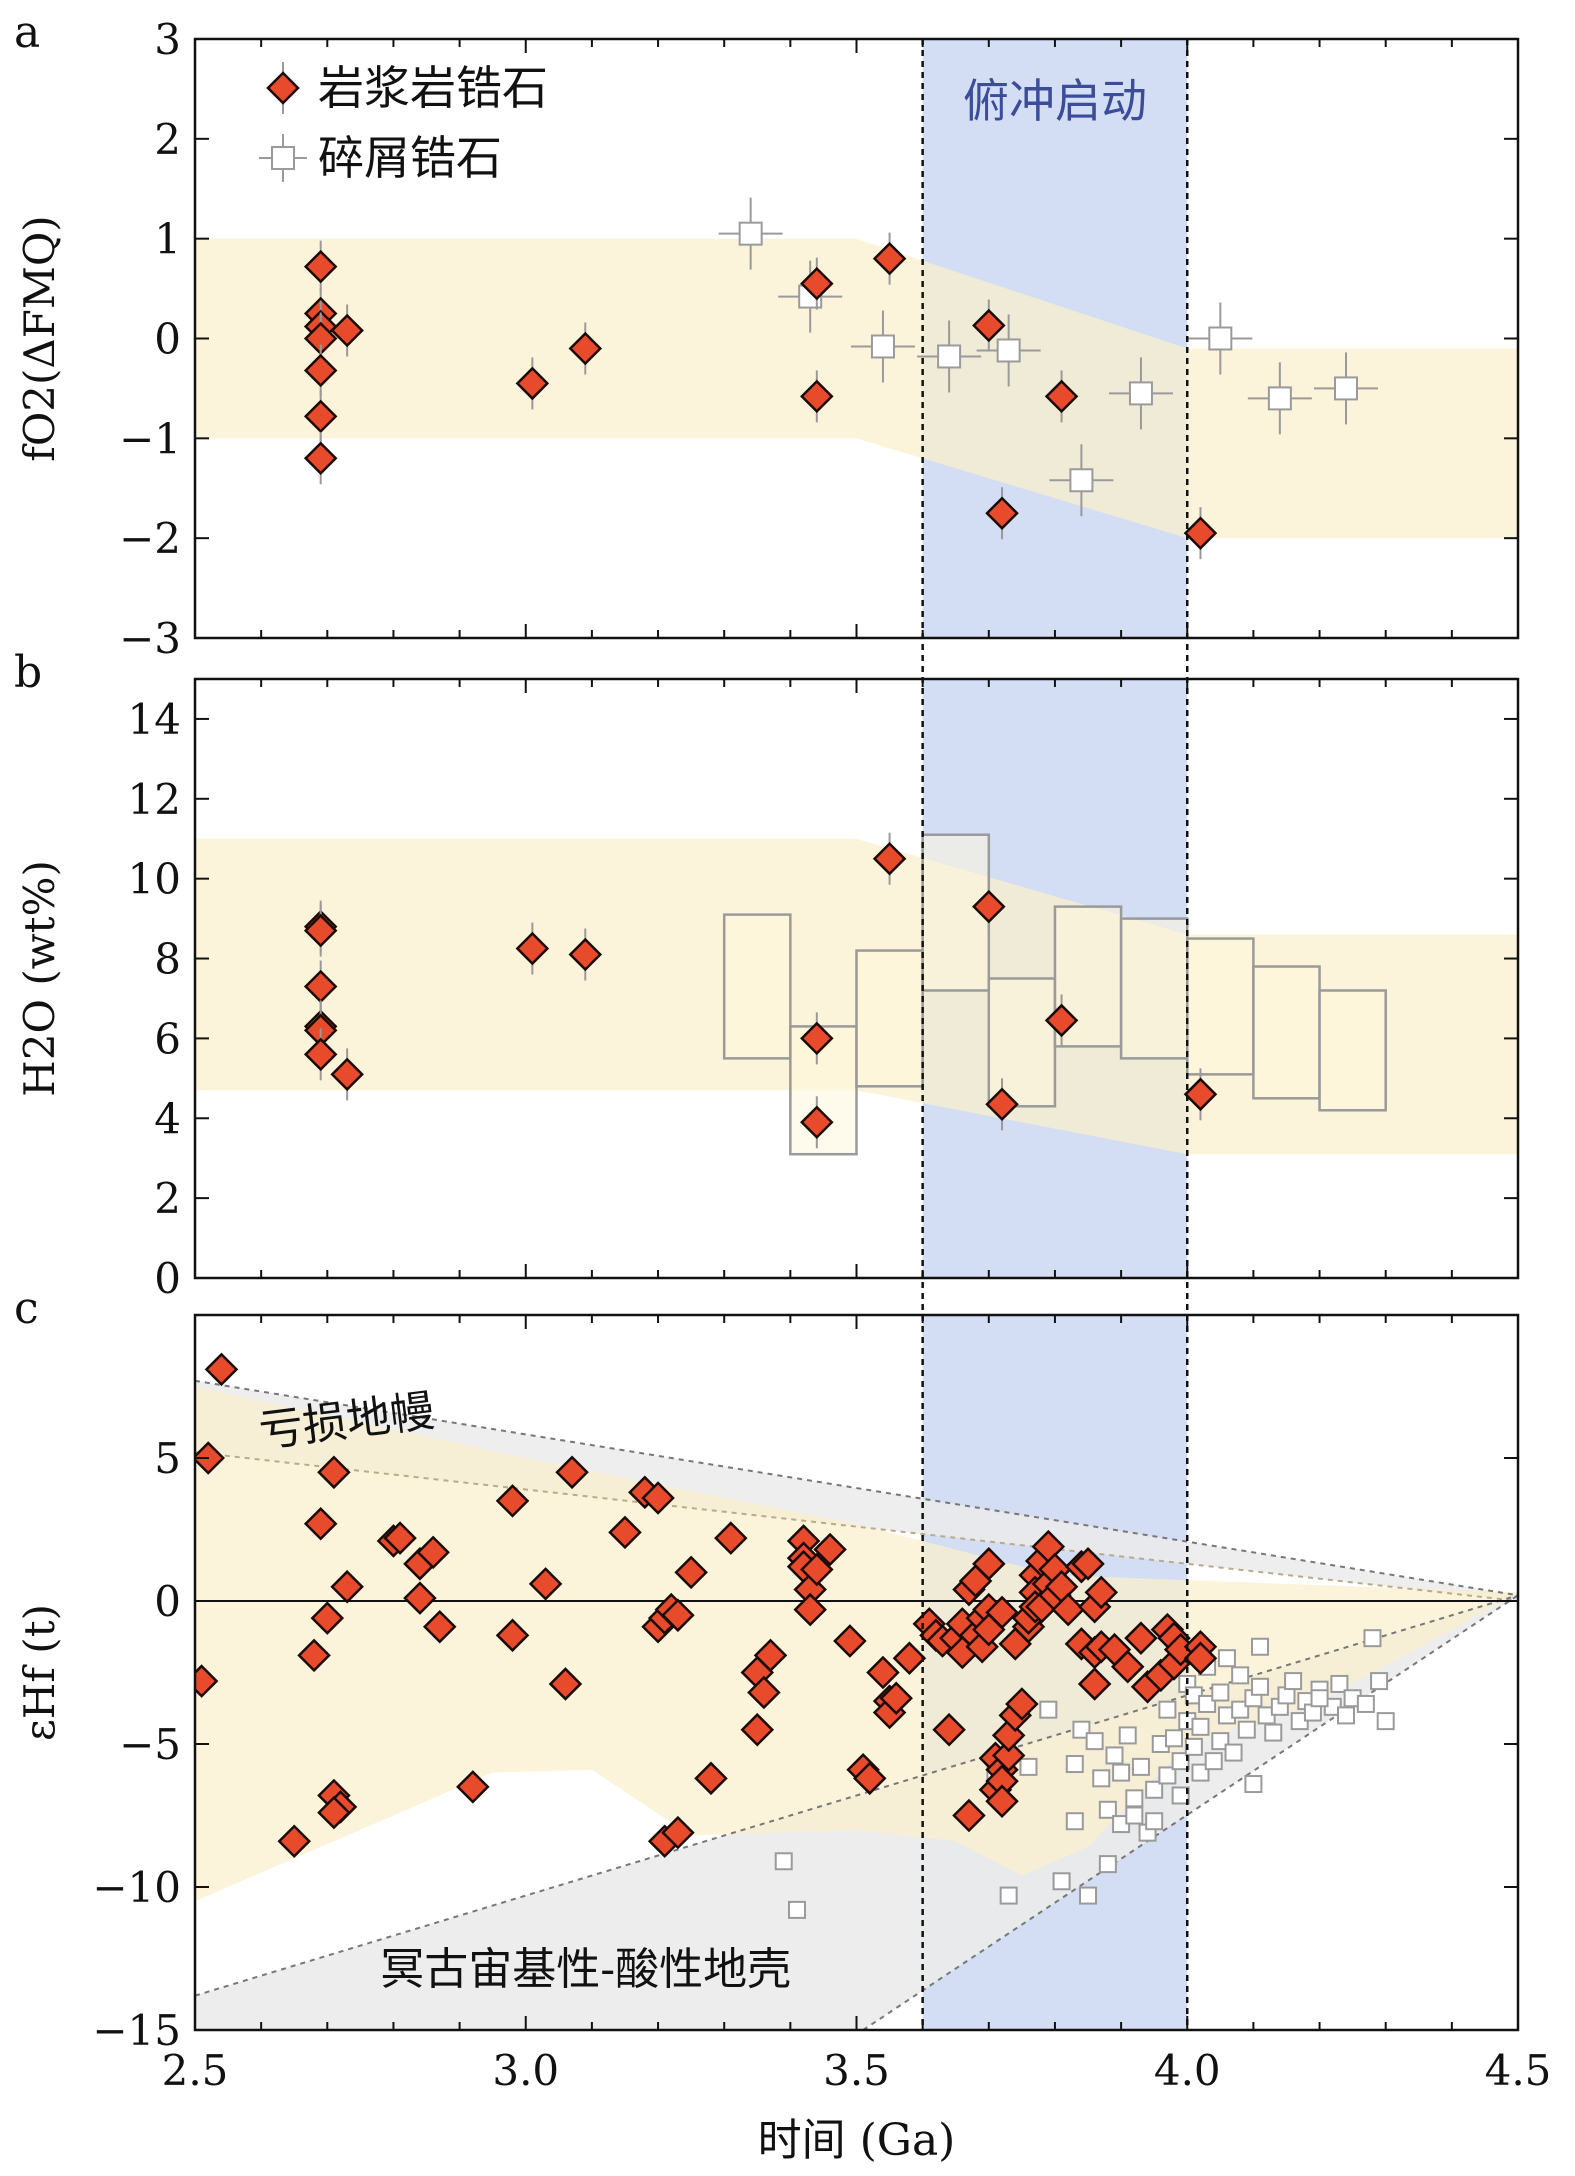 Image resolution: width=1575 pixels, height=2176 pixels. I want to click on y-tick-label: 6, so click(167, 1038).